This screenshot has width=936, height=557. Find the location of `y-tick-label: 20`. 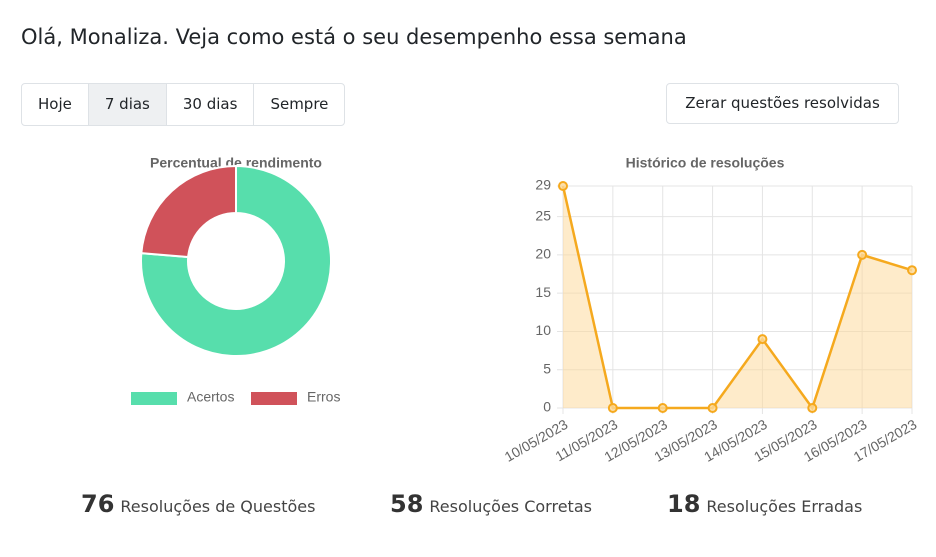

y-tick-label: 20 is located at coordinates (543, 254).